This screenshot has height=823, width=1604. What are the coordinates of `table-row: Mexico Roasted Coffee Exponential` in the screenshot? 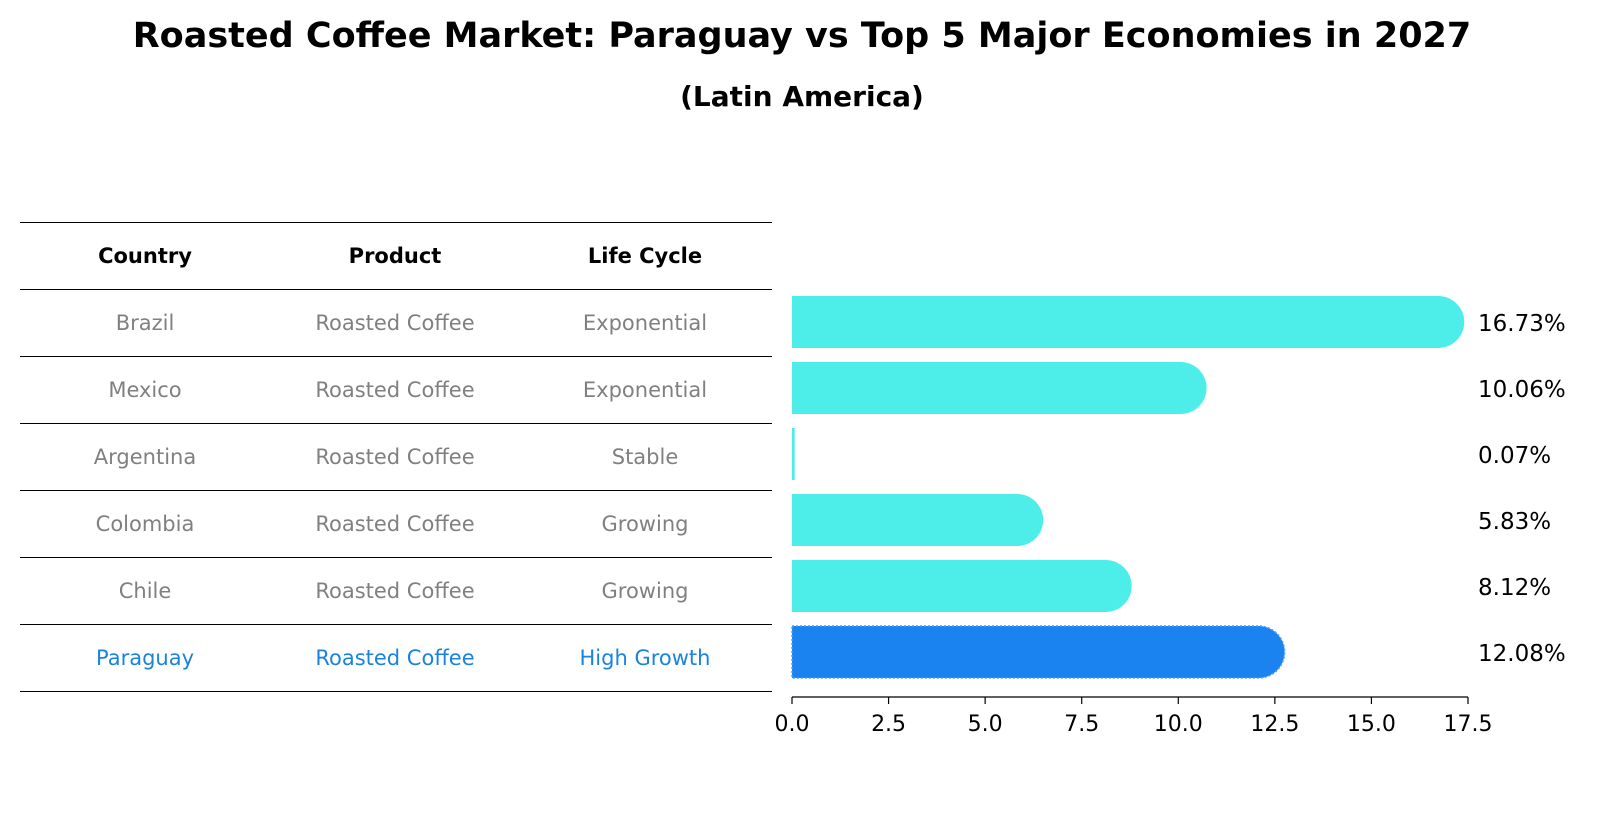 It's located at (396, 389).